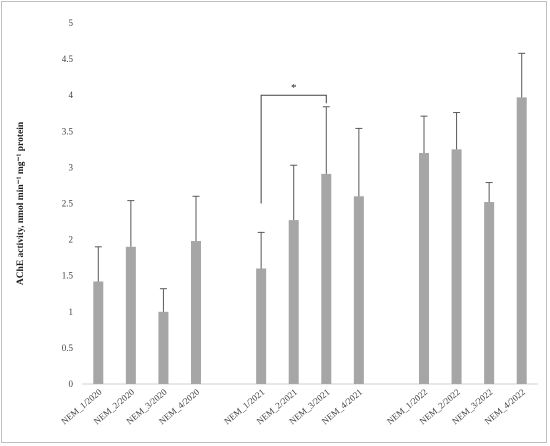 The image size is (550, 446). I want to click on significance-marker: *, so click(294, 88).